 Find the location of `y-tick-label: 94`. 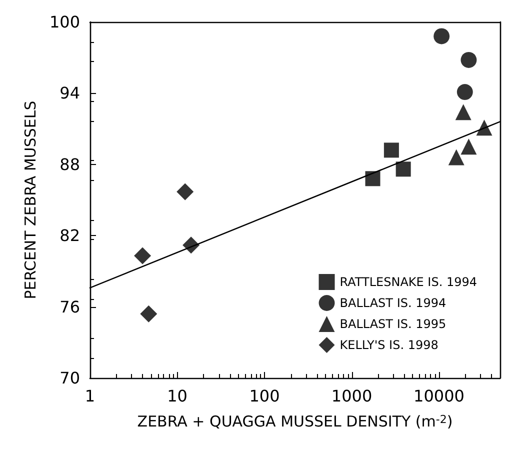

y-tick-label: 94 is located at coordinates (70, 93).